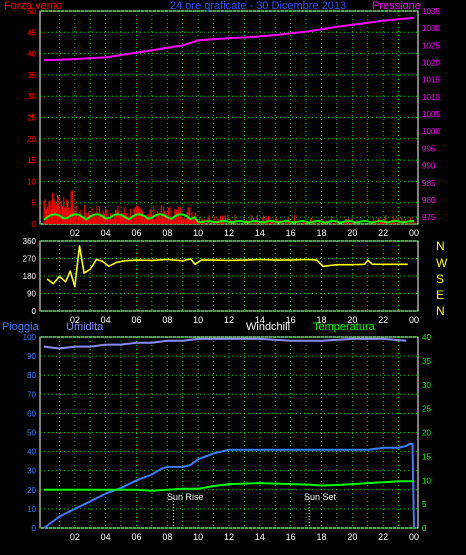  Describe the element at coordinates (260, 320) in the screenshot. I see `direction-x-tick: 14` at that location.